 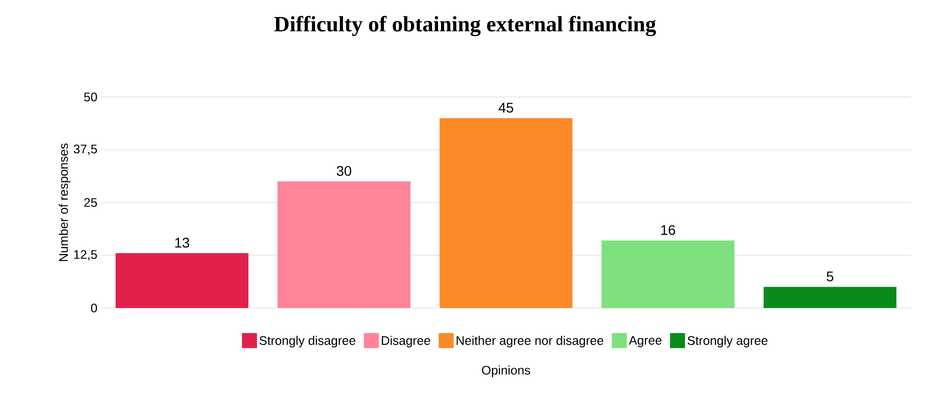 I want to click on data-label: 13, so click(x=182, y=243).